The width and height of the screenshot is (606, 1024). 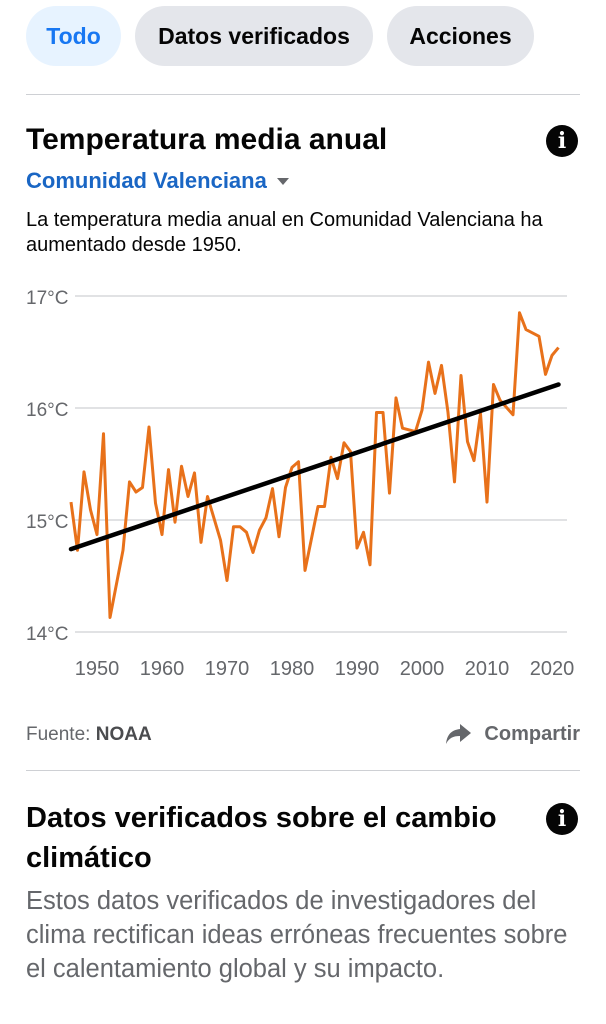 I want to click on x-tick-label: 1950, so click(x=97, y=669).